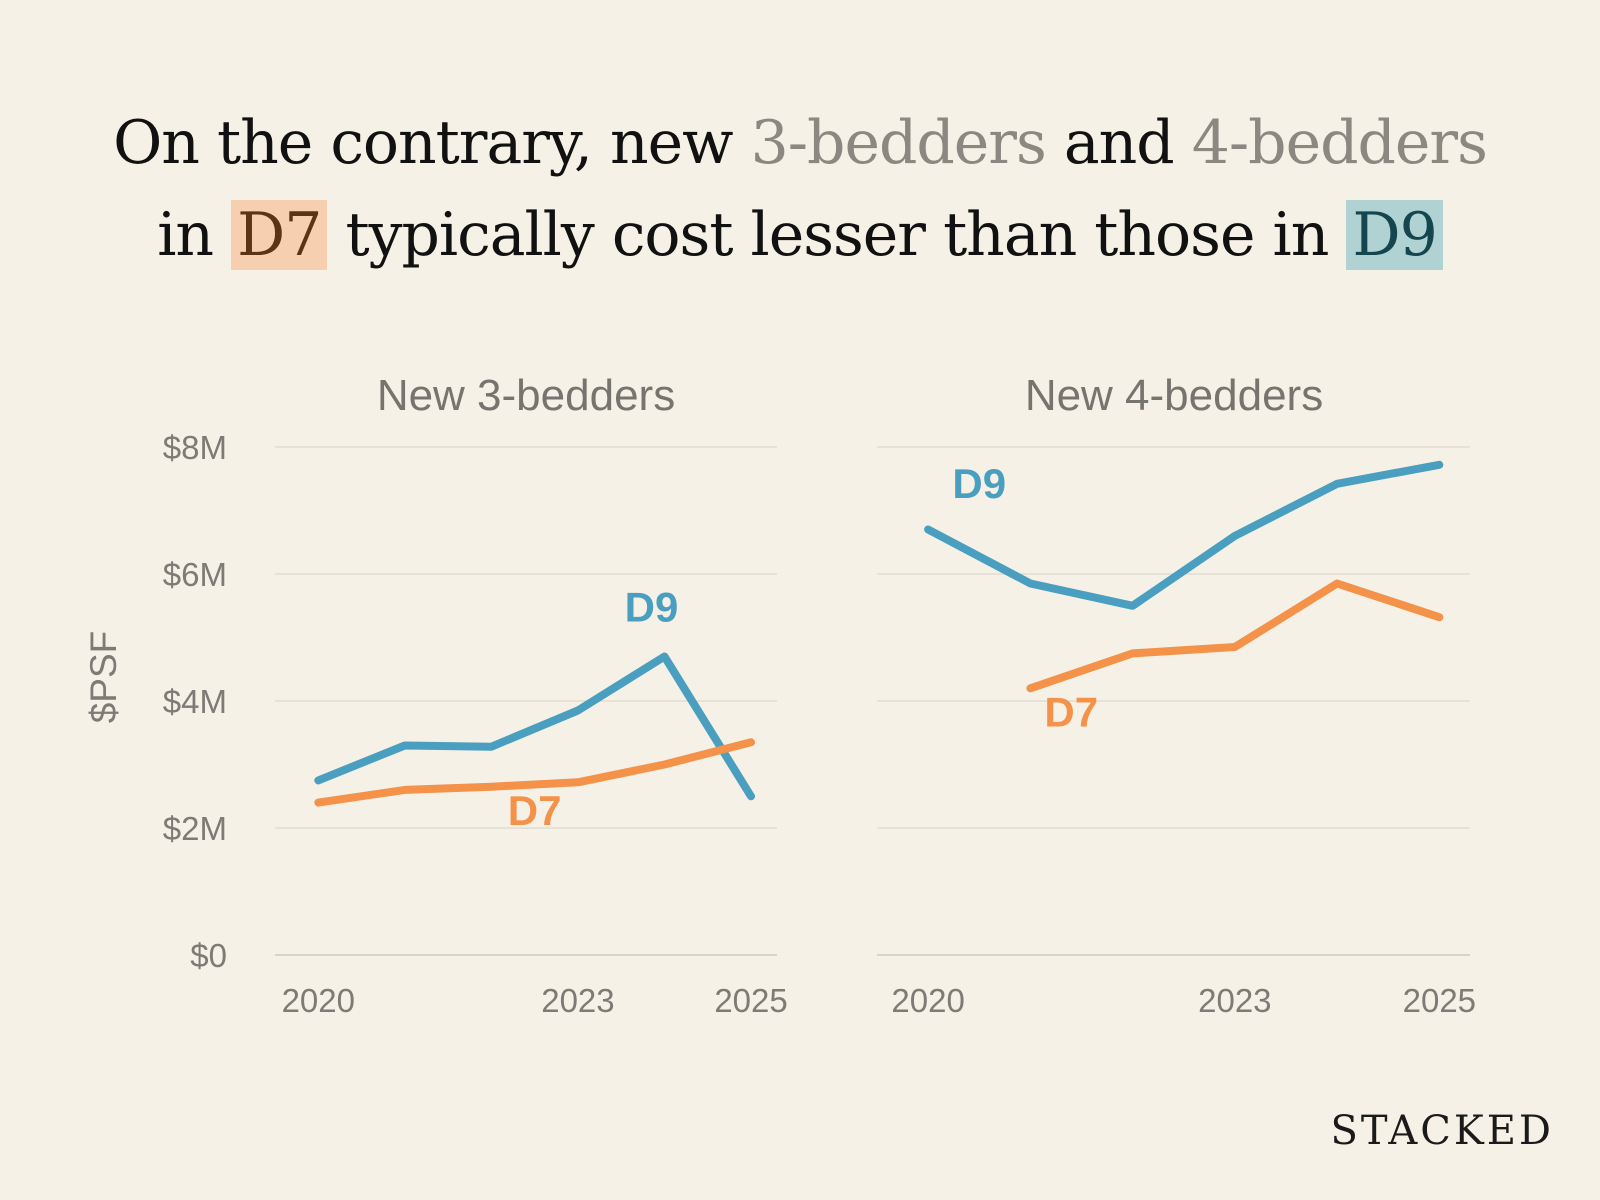 Image resolution: width=1600 pixels, height=1200 pixels. Describe the element at coordinates (432, 143) in the screenshot. I see `headline-text: On the contrary, new` at that location.